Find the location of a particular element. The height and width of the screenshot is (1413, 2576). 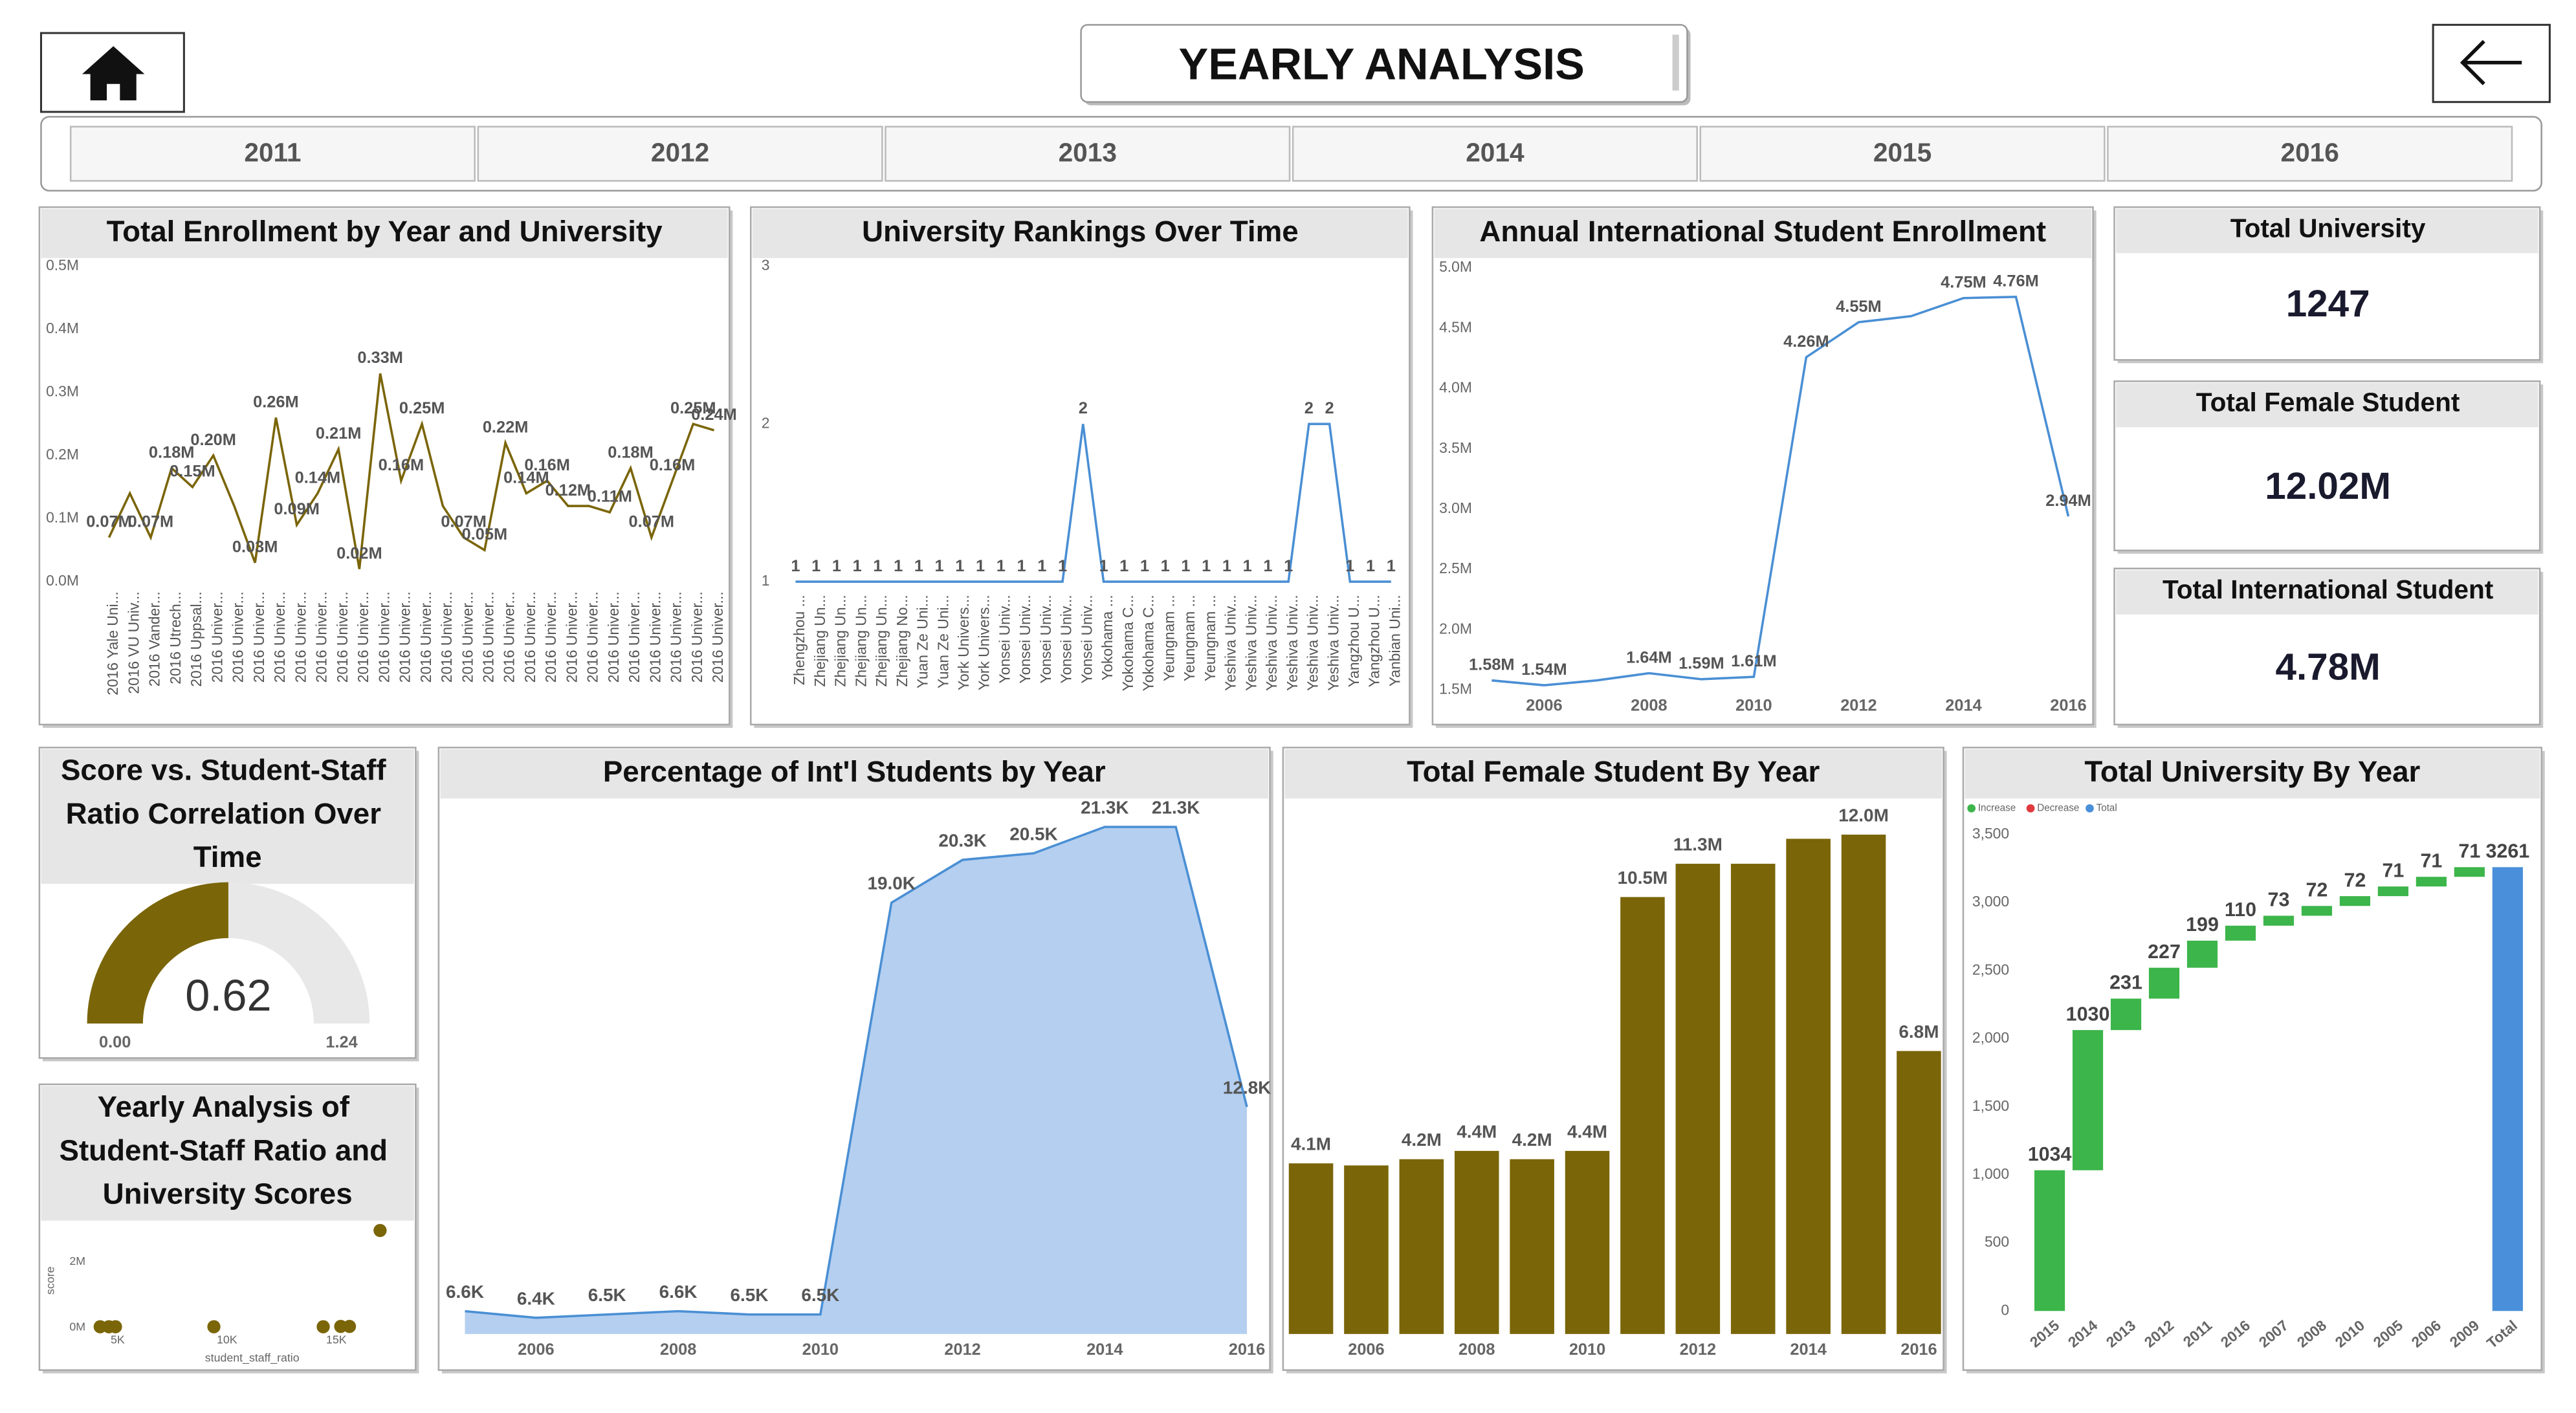

x-tick-label: 10K is located at coordinates (227, 1340).